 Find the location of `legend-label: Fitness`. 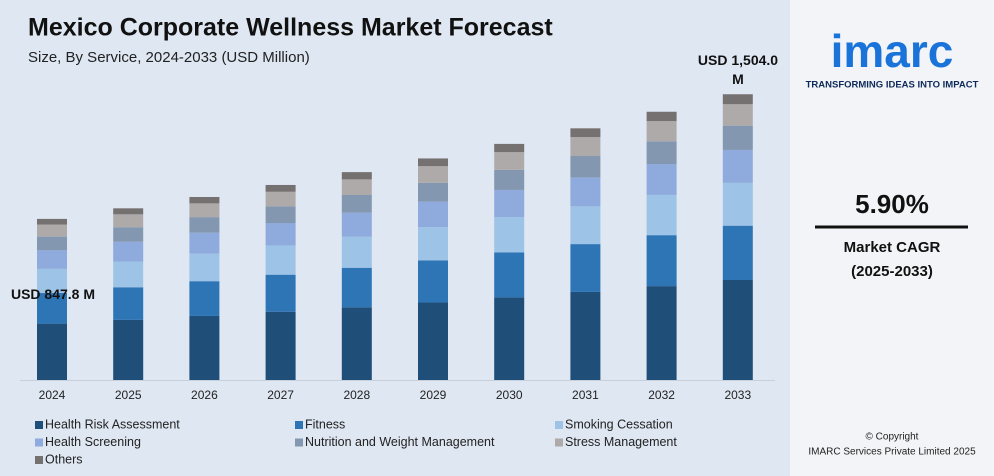

legend-label: Fitness is located at coordinates (325, 424).